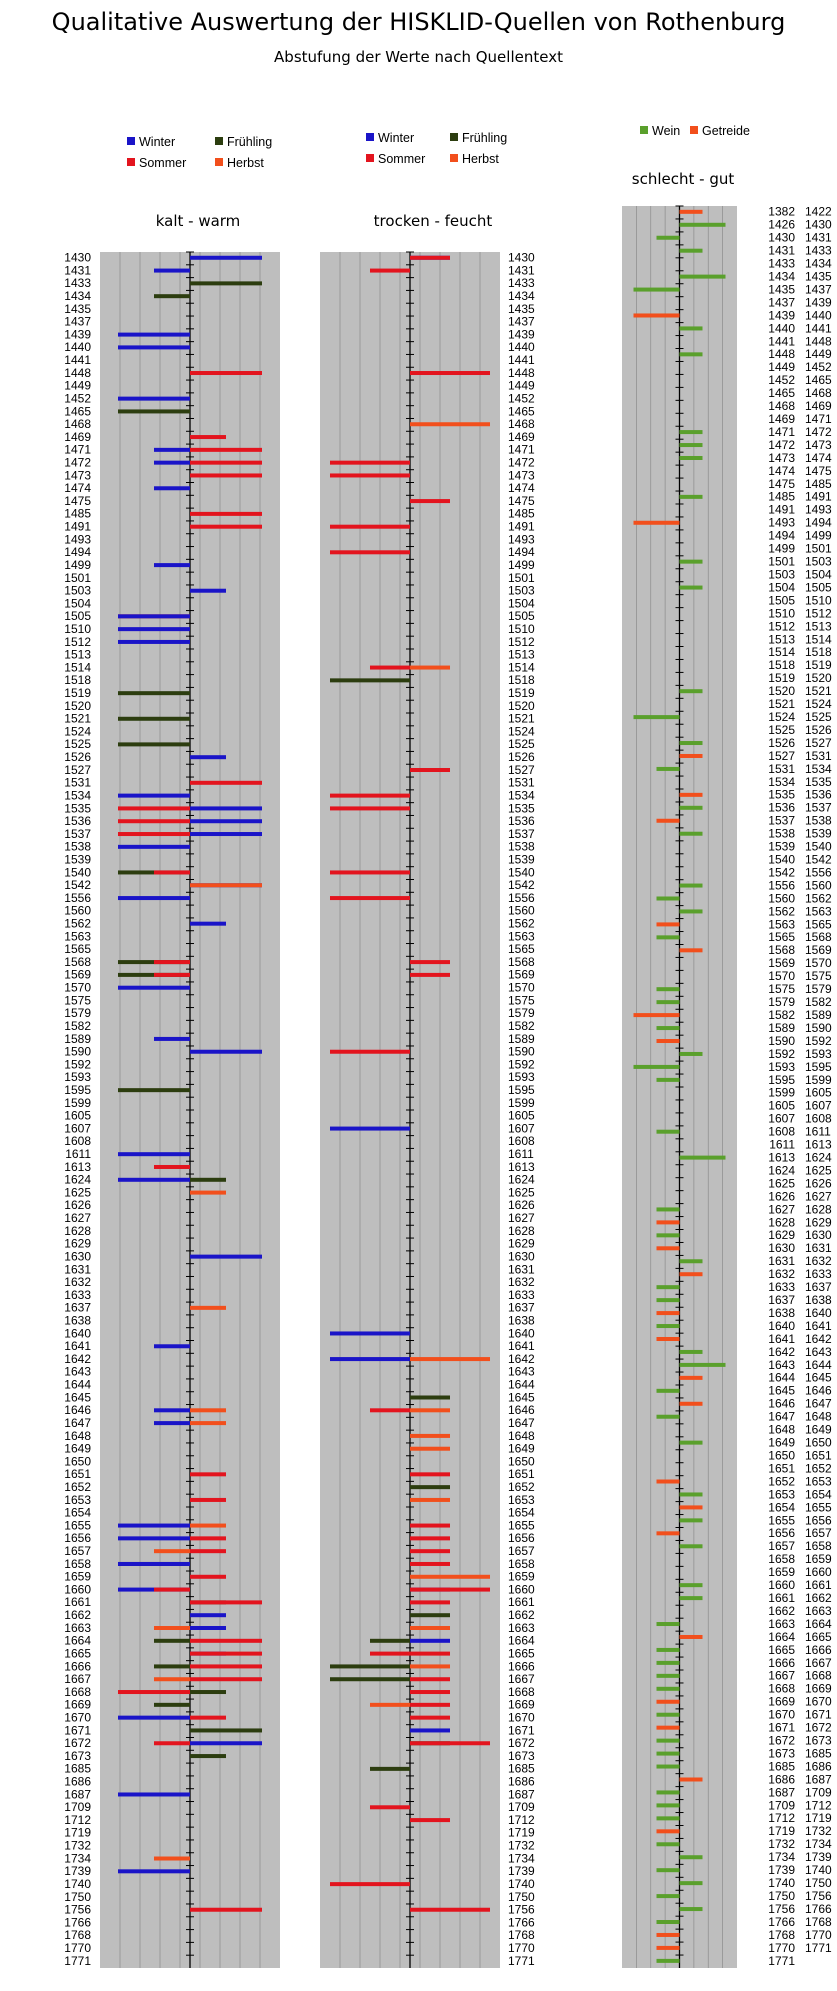 This screenshot has height=1991, width=837. I want to click on year-tick-label: 1560, so click(521, 911).